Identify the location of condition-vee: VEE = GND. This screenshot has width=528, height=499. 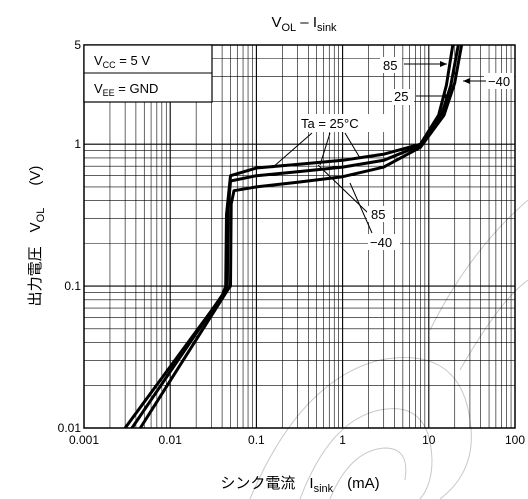
(126, 89).